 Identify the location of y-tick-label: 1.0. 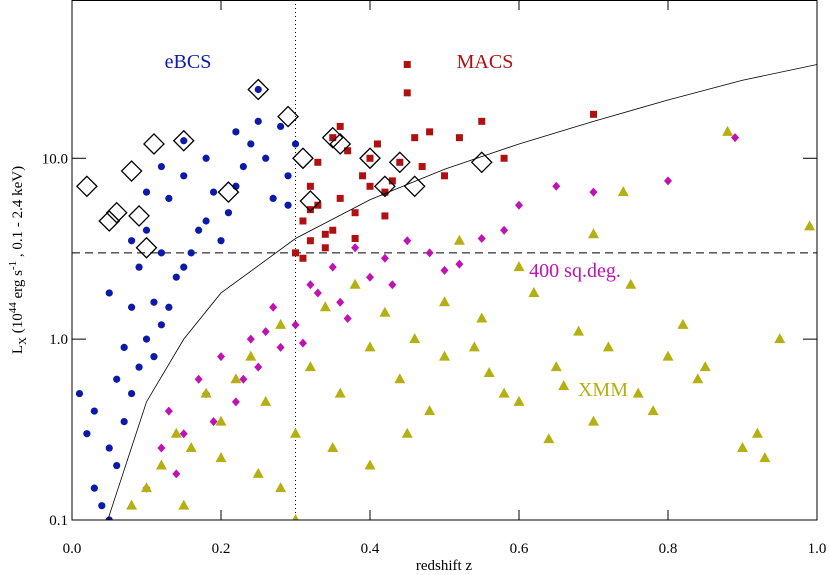
(58, 340).